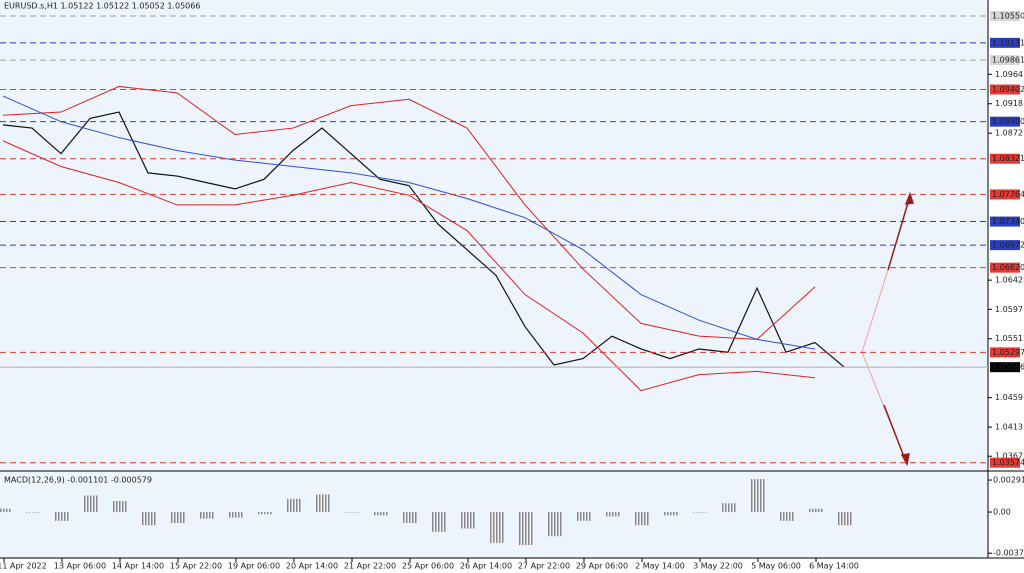  I want to click on x-tick-label: 6 May 14:00, so click(834, 566).